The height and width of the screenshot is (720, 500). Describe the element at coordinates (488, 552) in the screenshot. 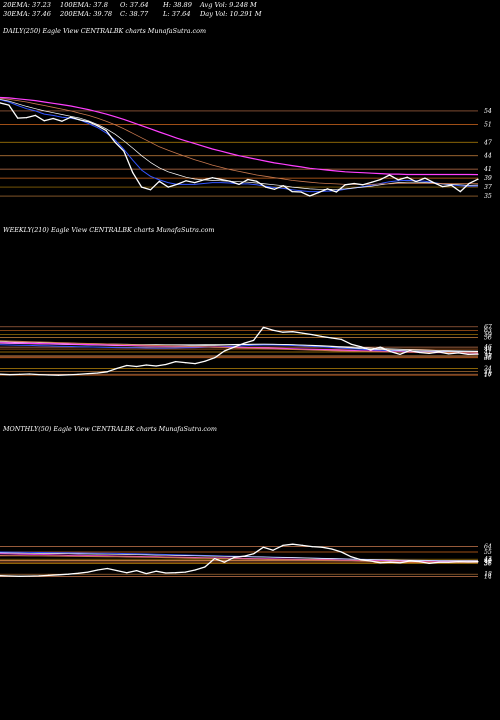

I see `y-tick-label: 55` at that location.